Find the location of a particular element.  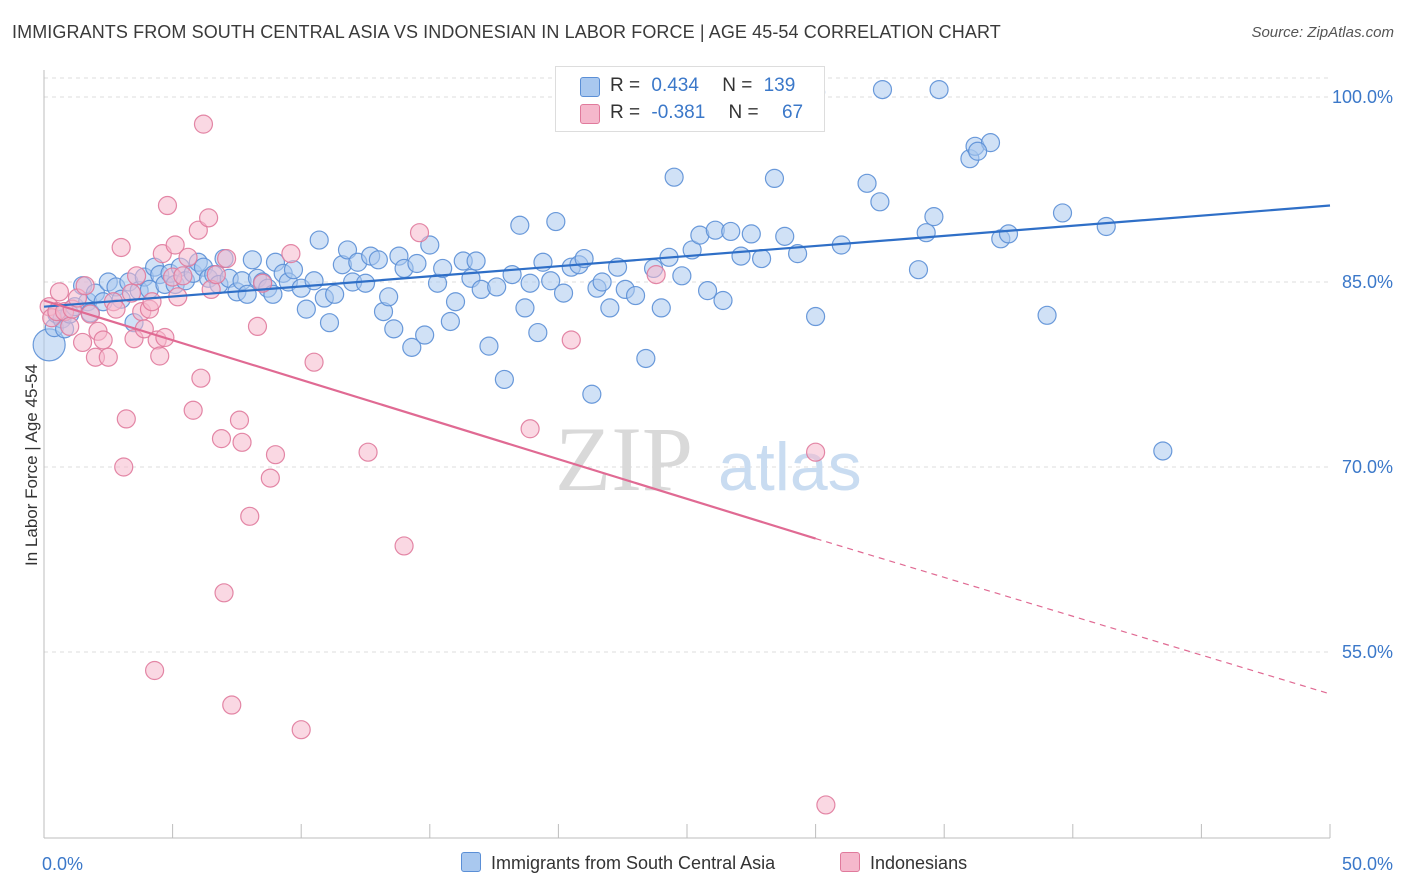

trend-line-south-central-asia is located at coordinates (687, 256).